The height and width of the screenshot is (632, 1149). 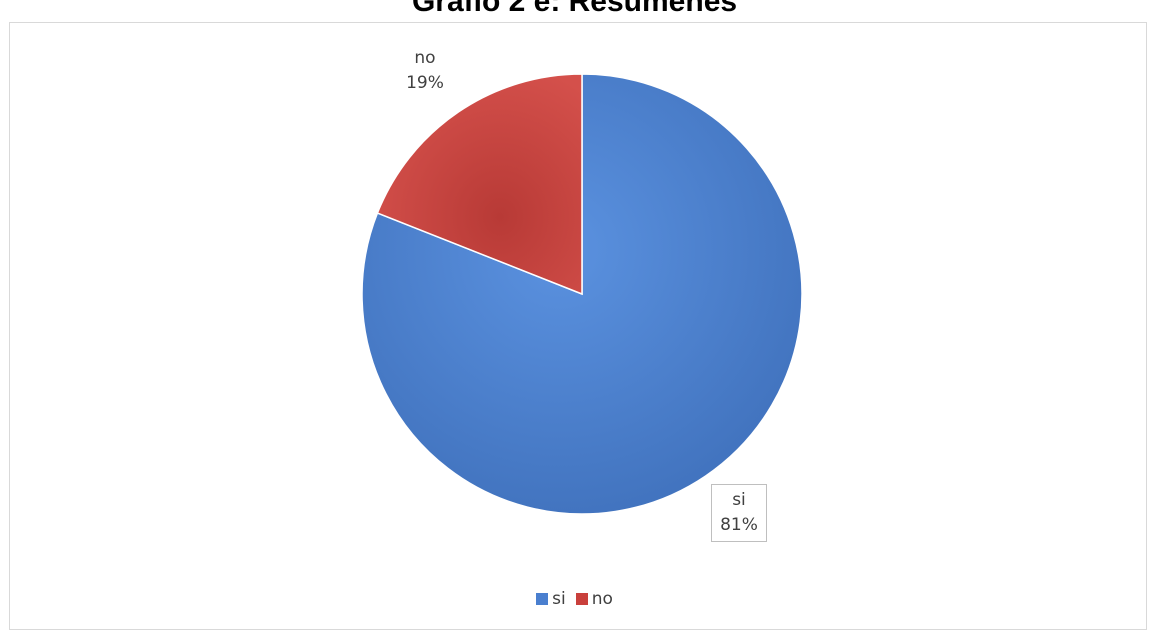 What do you see at coordinates (574, 599) in the screenshot?
I see `chart-legend: si no` at bounding box center [574, 599].